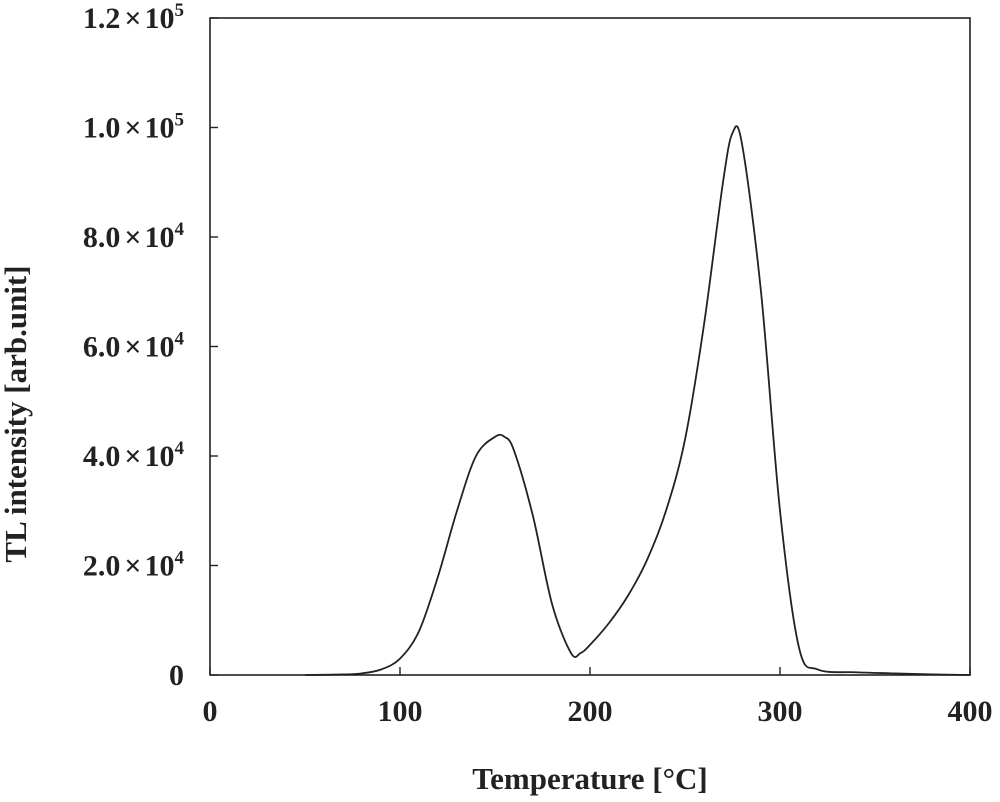  I want to click on y-tick-label: 1.0 × 10⁵, so click(133, 127).